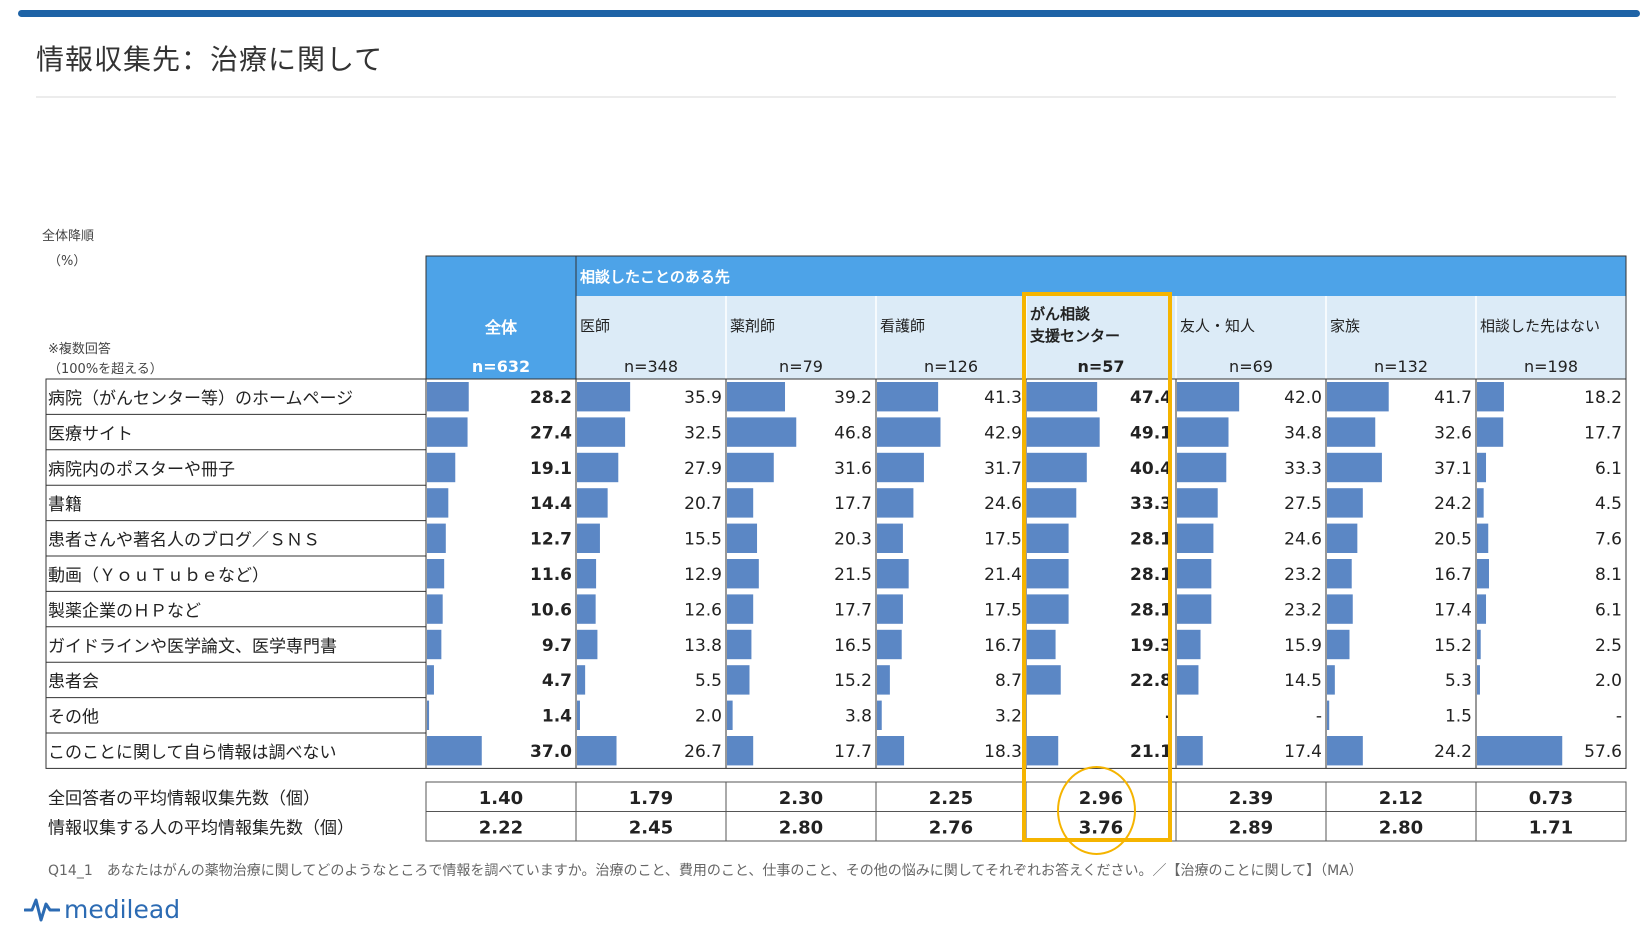 The height and width of the screenshot is (933, 1651). What do you see at coordinates (501, 798) in the screenshot?
I see `summary-value: 1.40` at bounding box center [501, 798].